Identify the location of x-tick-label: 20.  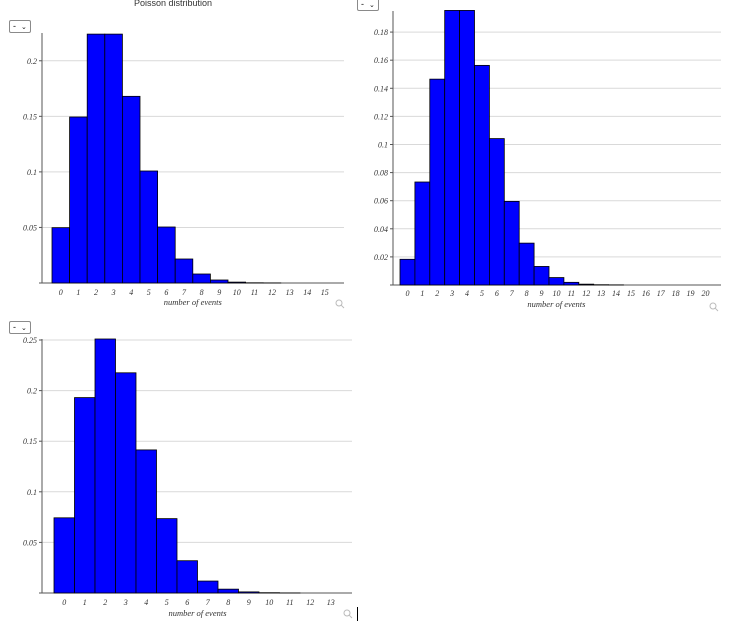
(705, 293).